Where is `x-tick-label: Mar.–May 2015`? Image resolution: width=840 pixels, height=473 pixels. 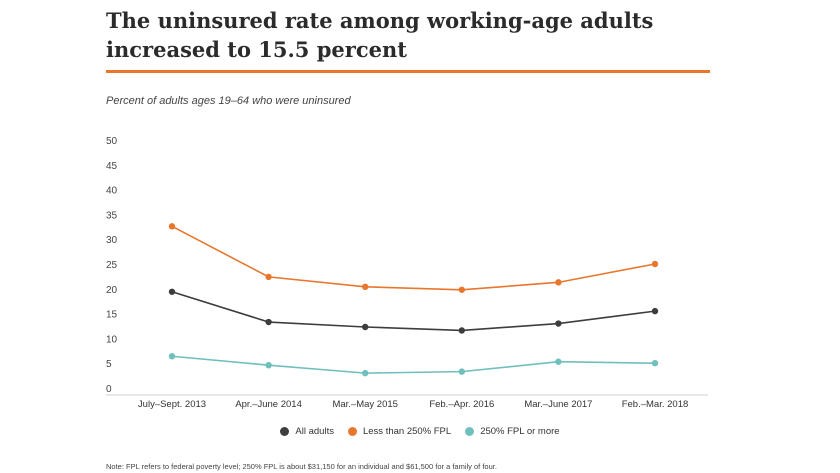
x-tick-label: Mar.–May 2015 is located at coordinates (364, 404).